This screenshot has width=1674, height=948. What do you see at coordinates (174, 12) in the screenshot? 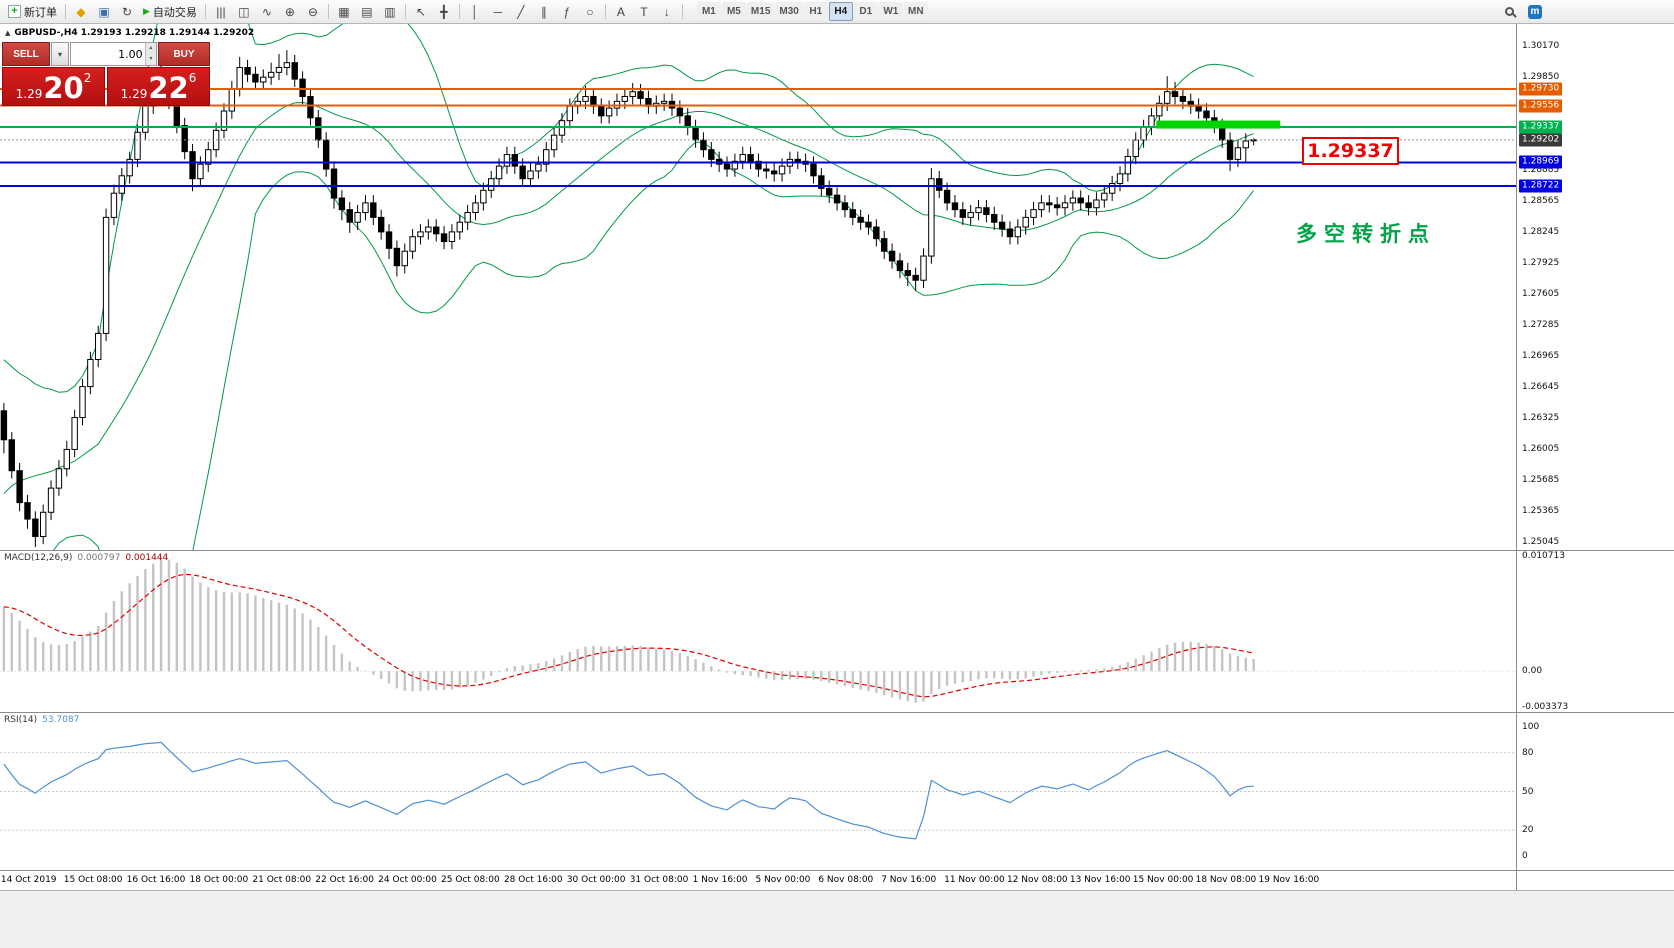
I see `auto-trading-label: 自动交易` at bounding box center [174, 12].